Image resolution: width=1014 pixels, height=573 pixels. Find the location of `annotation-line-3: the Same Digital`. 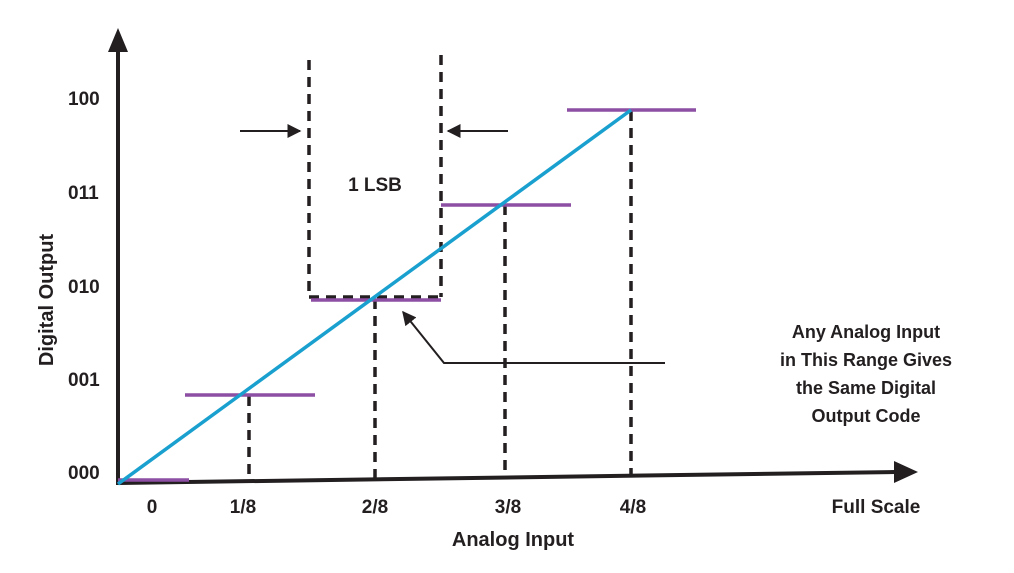

annotation-line-3: the Same Digital is located at coordinates (866, 388).